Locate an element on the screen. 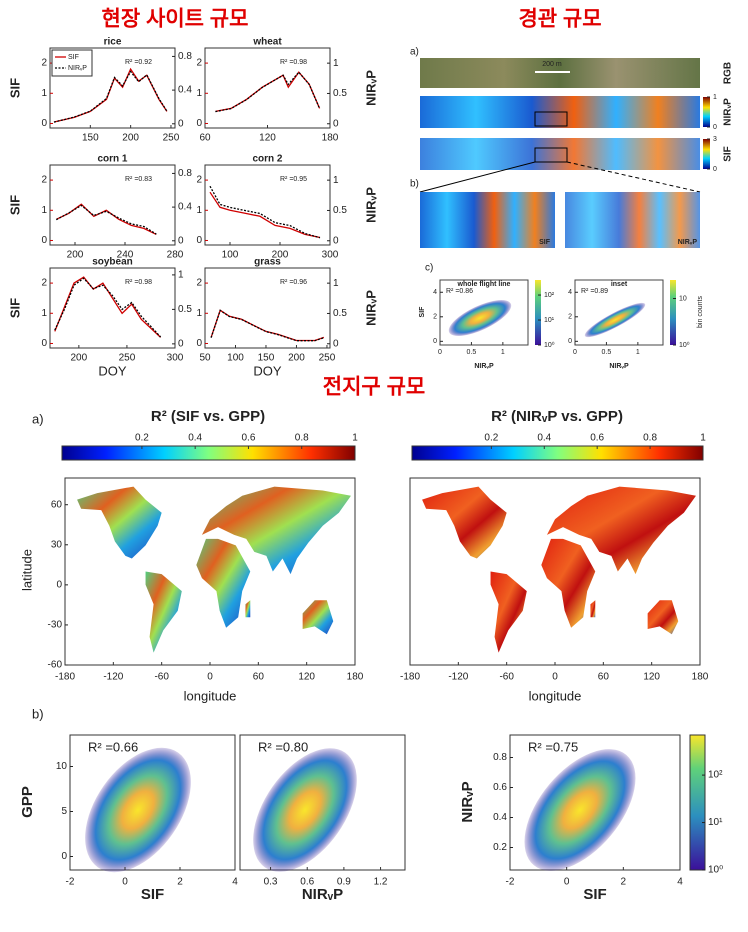 The image size is (748, 932). panel-label: b) is located at coordinates (38, 713).